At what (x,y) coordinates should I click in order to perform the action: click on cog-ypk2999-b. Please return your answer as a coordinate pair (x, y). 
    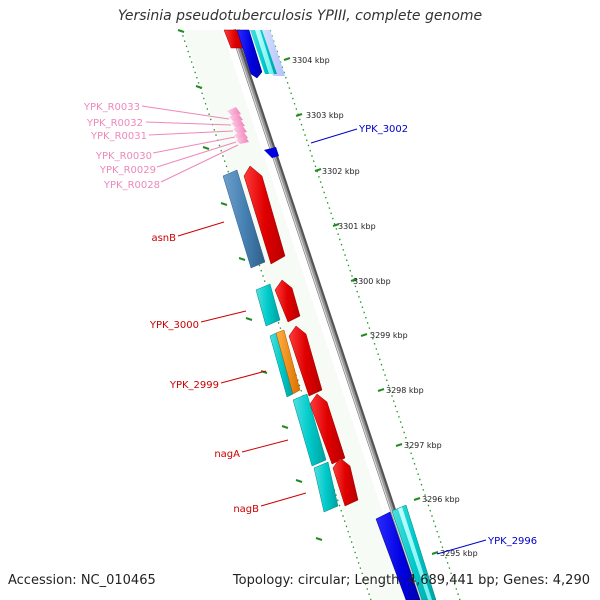
    Looking at the image, I should click on (288, 362).